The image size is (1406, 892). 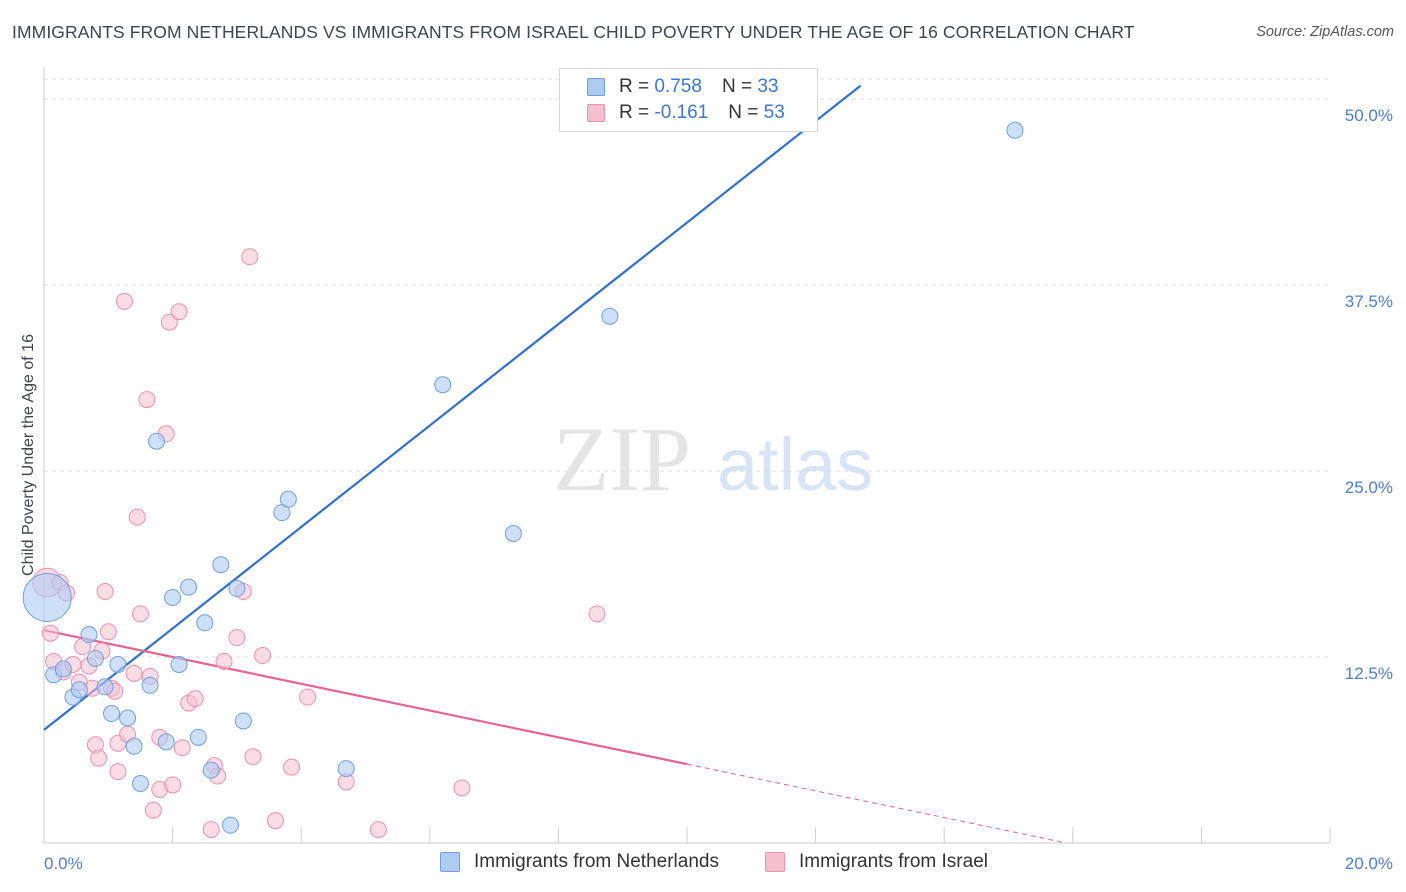 I want to click on y-tick-labels: 12.5% 25.0% 37.5% 50.0%, so click(x=1369, y=394).